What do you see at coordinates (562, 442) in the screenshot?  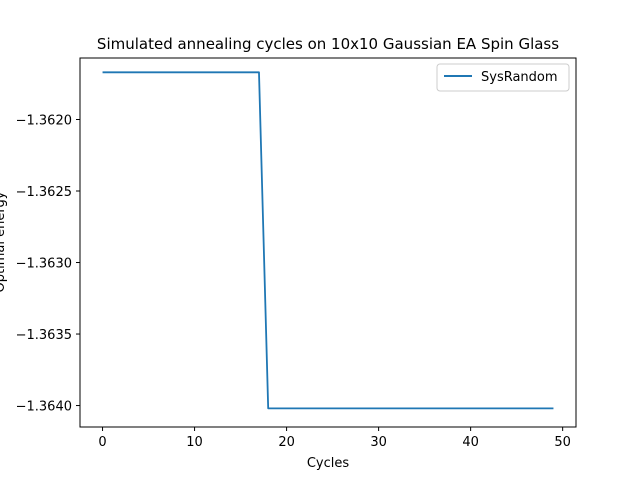 I see `x-tick-label: 50` at bounding box center [562, 442].